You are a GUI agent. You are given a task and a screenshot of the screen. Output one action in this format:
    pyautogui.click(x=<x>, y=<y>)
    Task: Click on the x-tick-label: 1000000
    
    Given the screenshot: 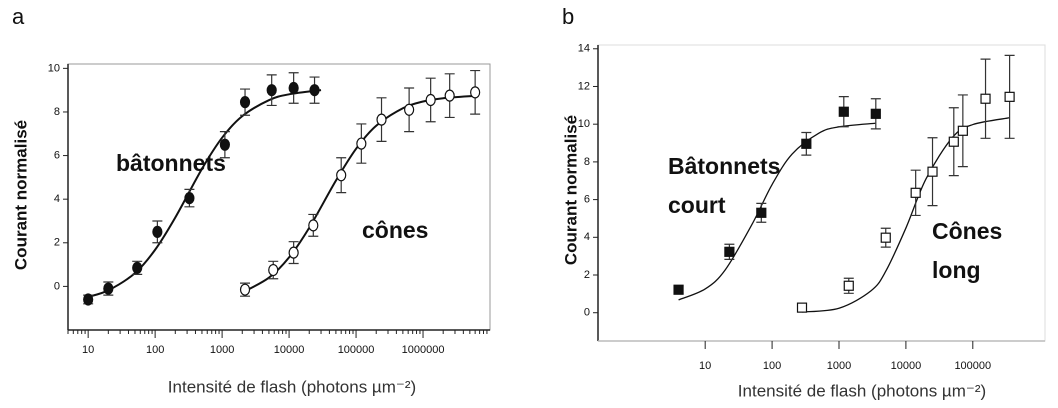 What is the action you would take?
    pyautogui.click(x=423, y=350)
    